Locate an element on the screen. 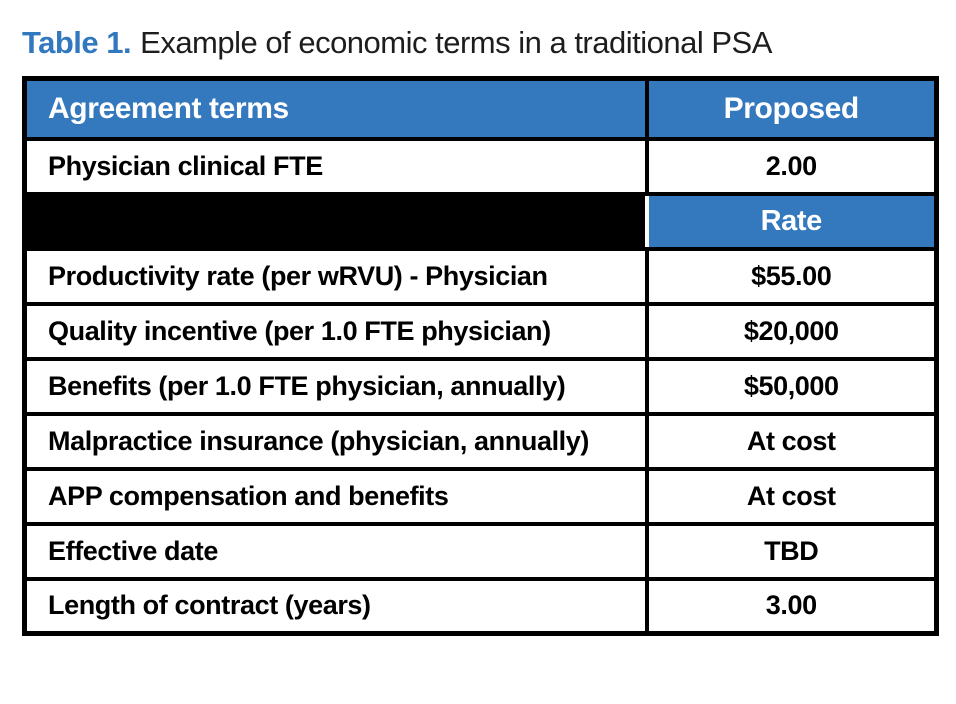  rate-subheader-cell: Rate is located at coordinates (791, 221).